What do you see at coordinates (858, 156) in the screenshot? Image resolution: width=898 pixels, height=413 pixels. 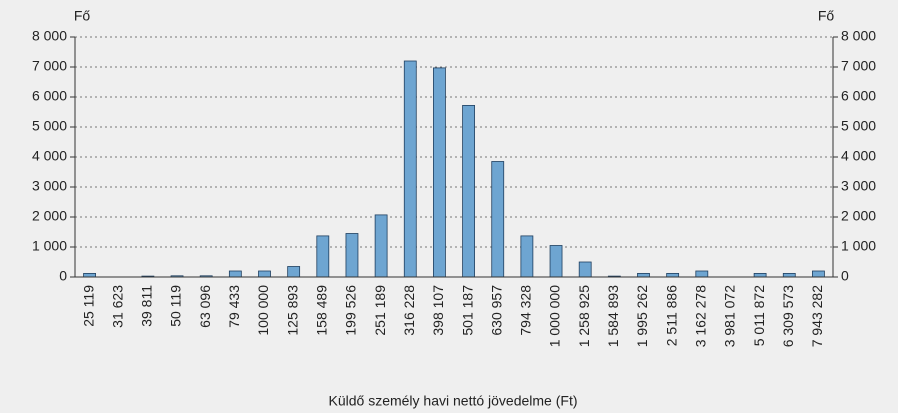 I see `y2-tick-label: 4 000` at bounding box center [858, 156].